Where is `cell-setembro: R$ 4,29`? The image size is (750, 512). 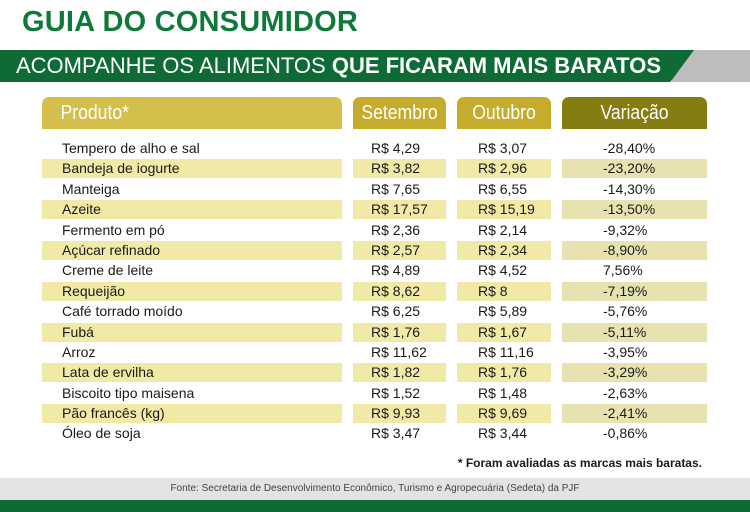
cell-setembro: R$ 4,29 is located at coordinates (396, 148).